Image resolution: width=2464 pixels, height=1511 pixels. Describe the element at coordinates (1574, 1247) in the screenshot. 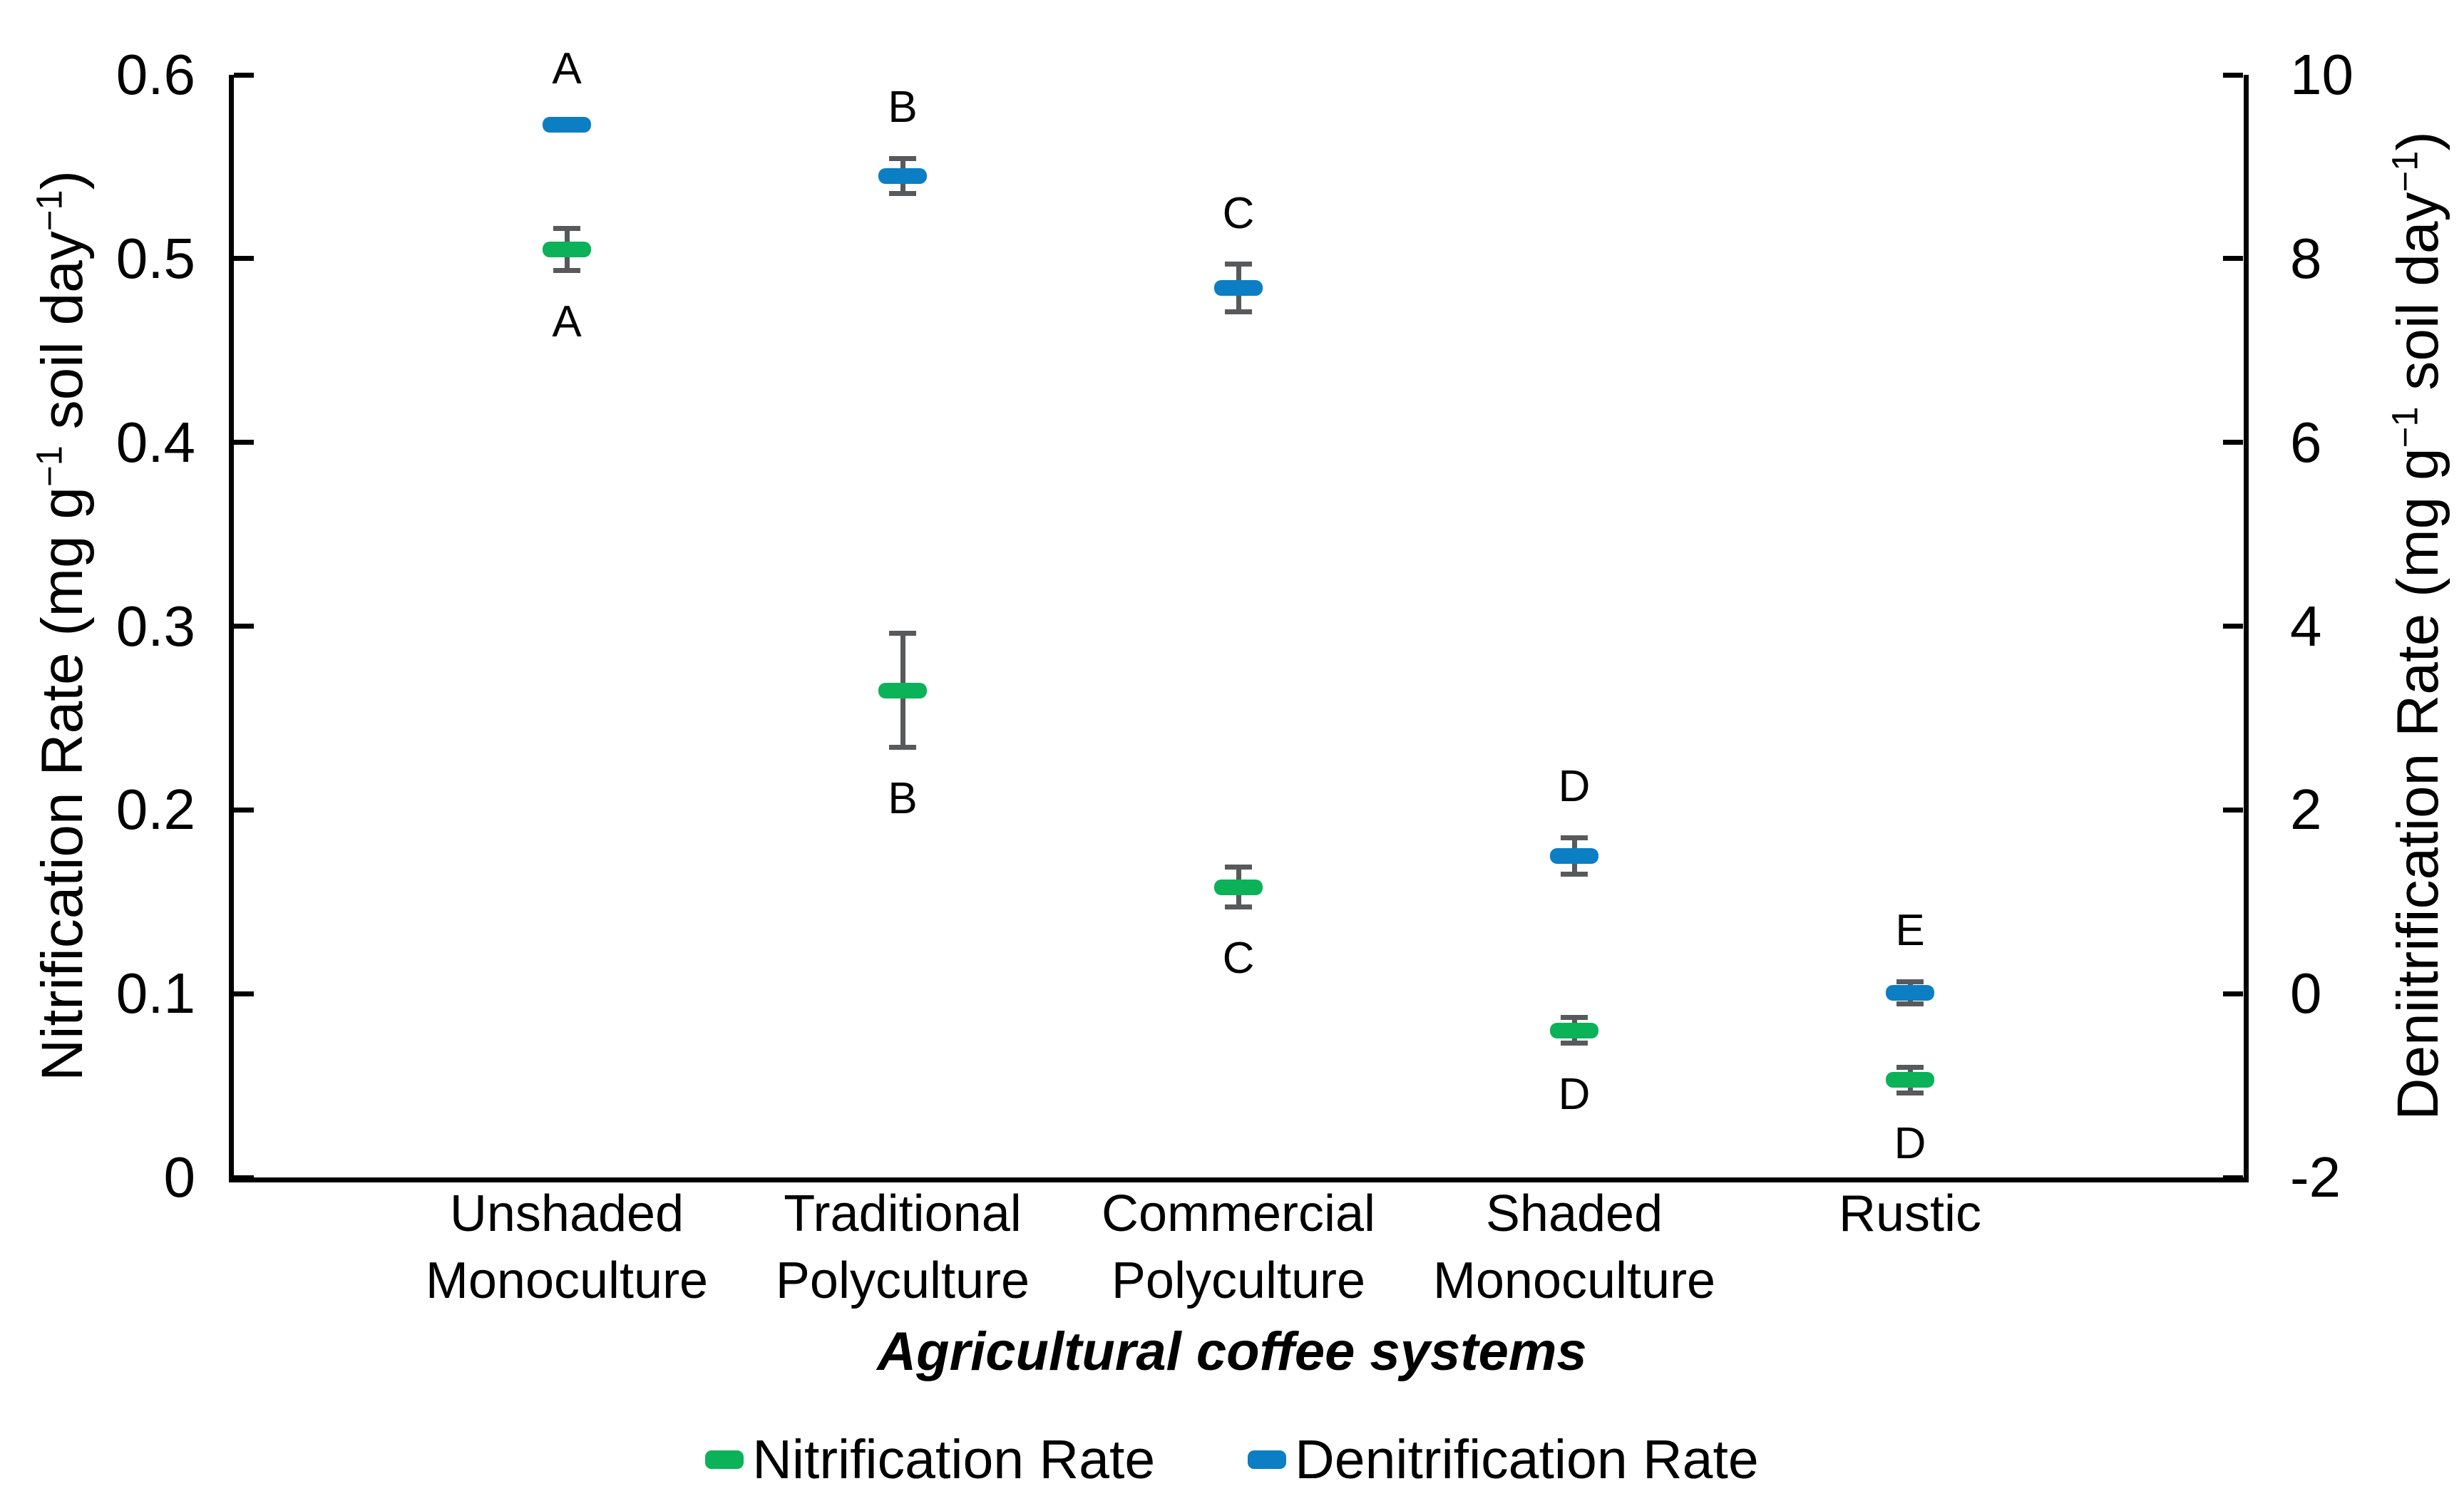

I see `category-label: Shaded Monoculture` at that location.